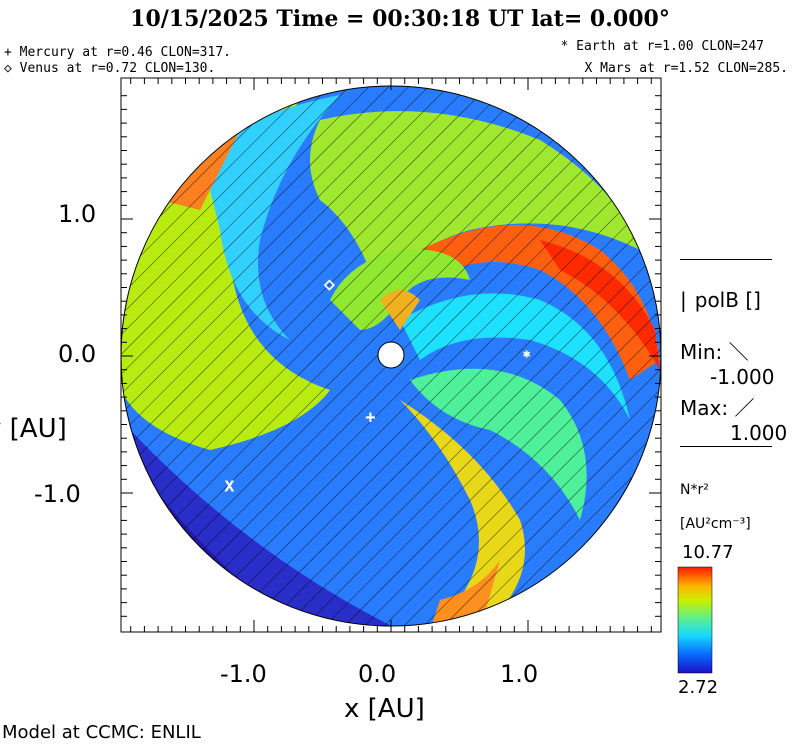 The height and width of the screenshot is (746, 800). What do you see at coordinates (708, 552) in the screenshot?
I see `colorbar-max: 10.77` at bounding box center [708, 552].